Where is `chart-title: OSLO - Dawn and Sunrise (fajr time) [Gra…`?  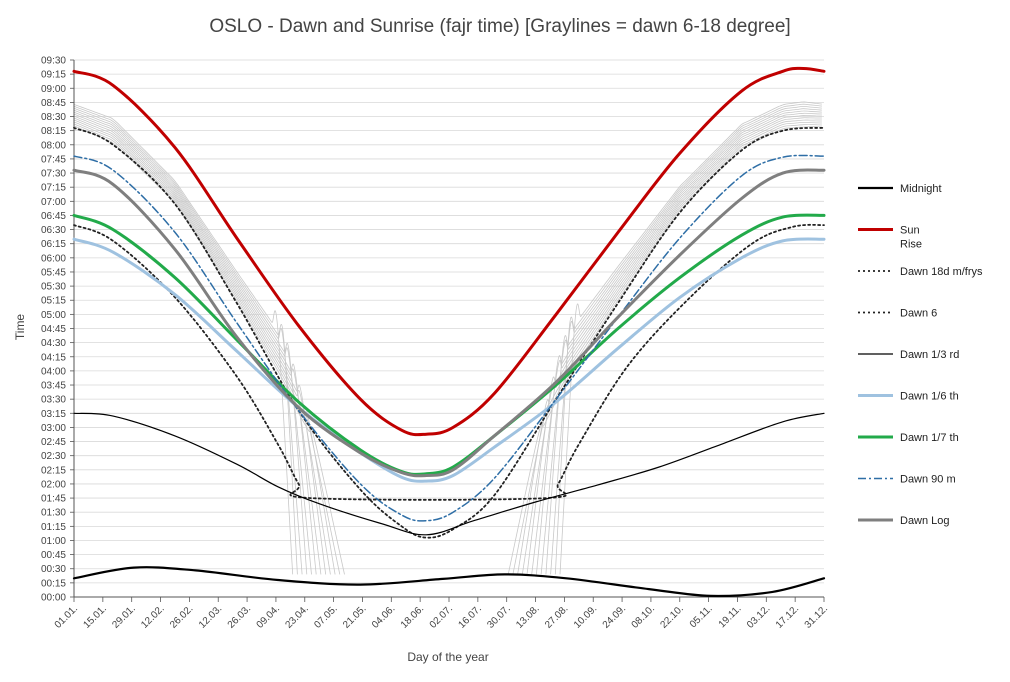
chart-title: OSLO - Dawn and Sunrise (fajr time) [Gra… is located at coordinates (499, 26).